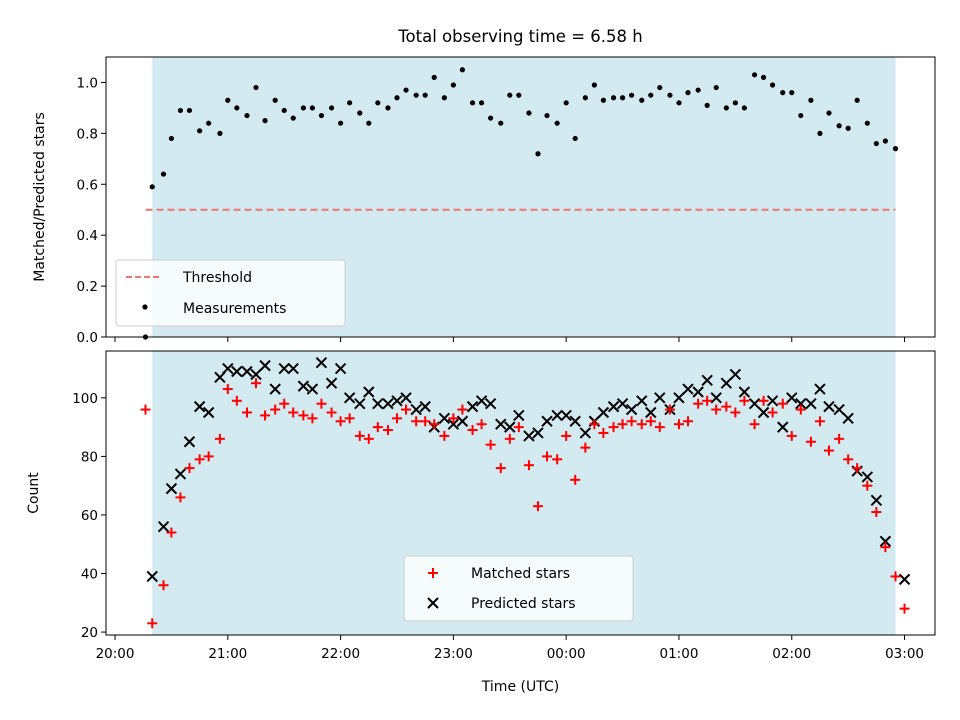 Image resolution: width=960 pixels, height=720 pixels. I want to click on y-tick-label: 80, so click(89, 457).